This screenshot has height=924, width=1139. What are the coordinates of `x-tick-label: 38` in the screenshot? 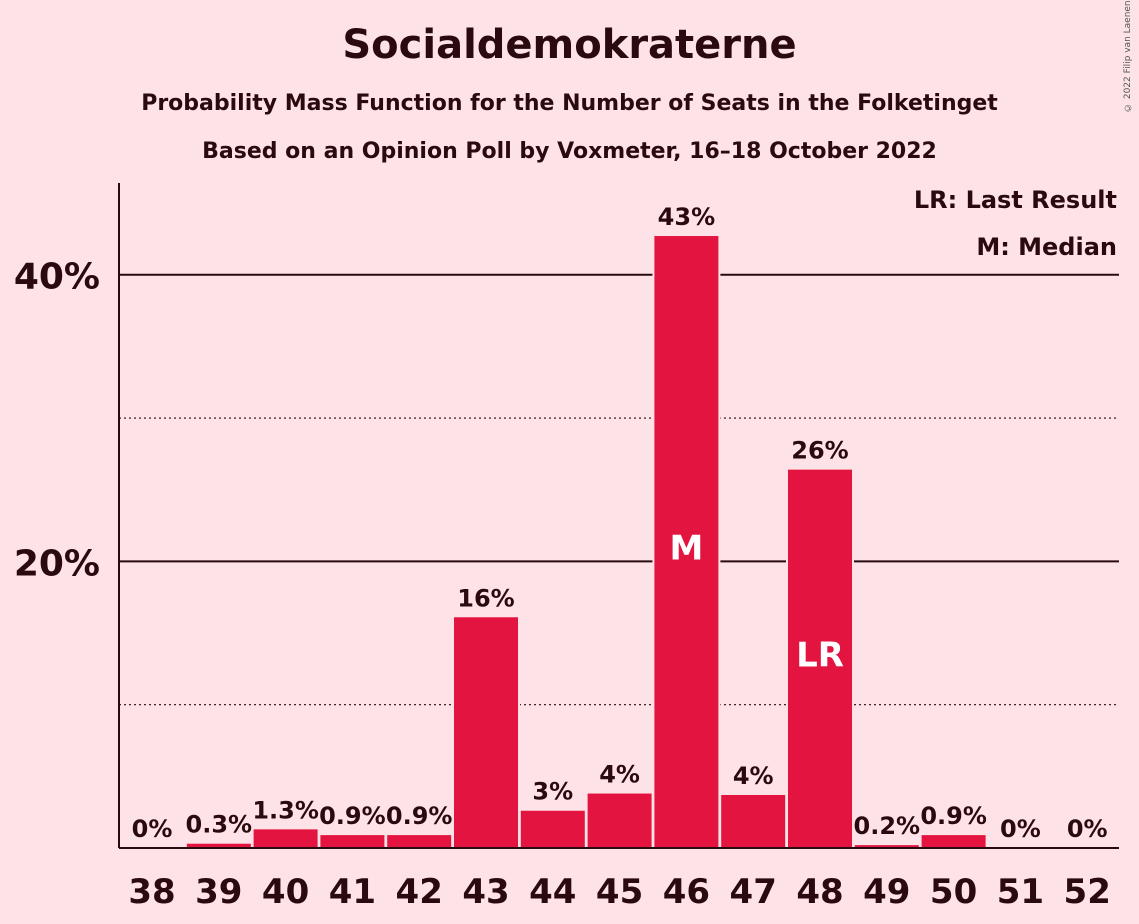 It's located at (151, 892).